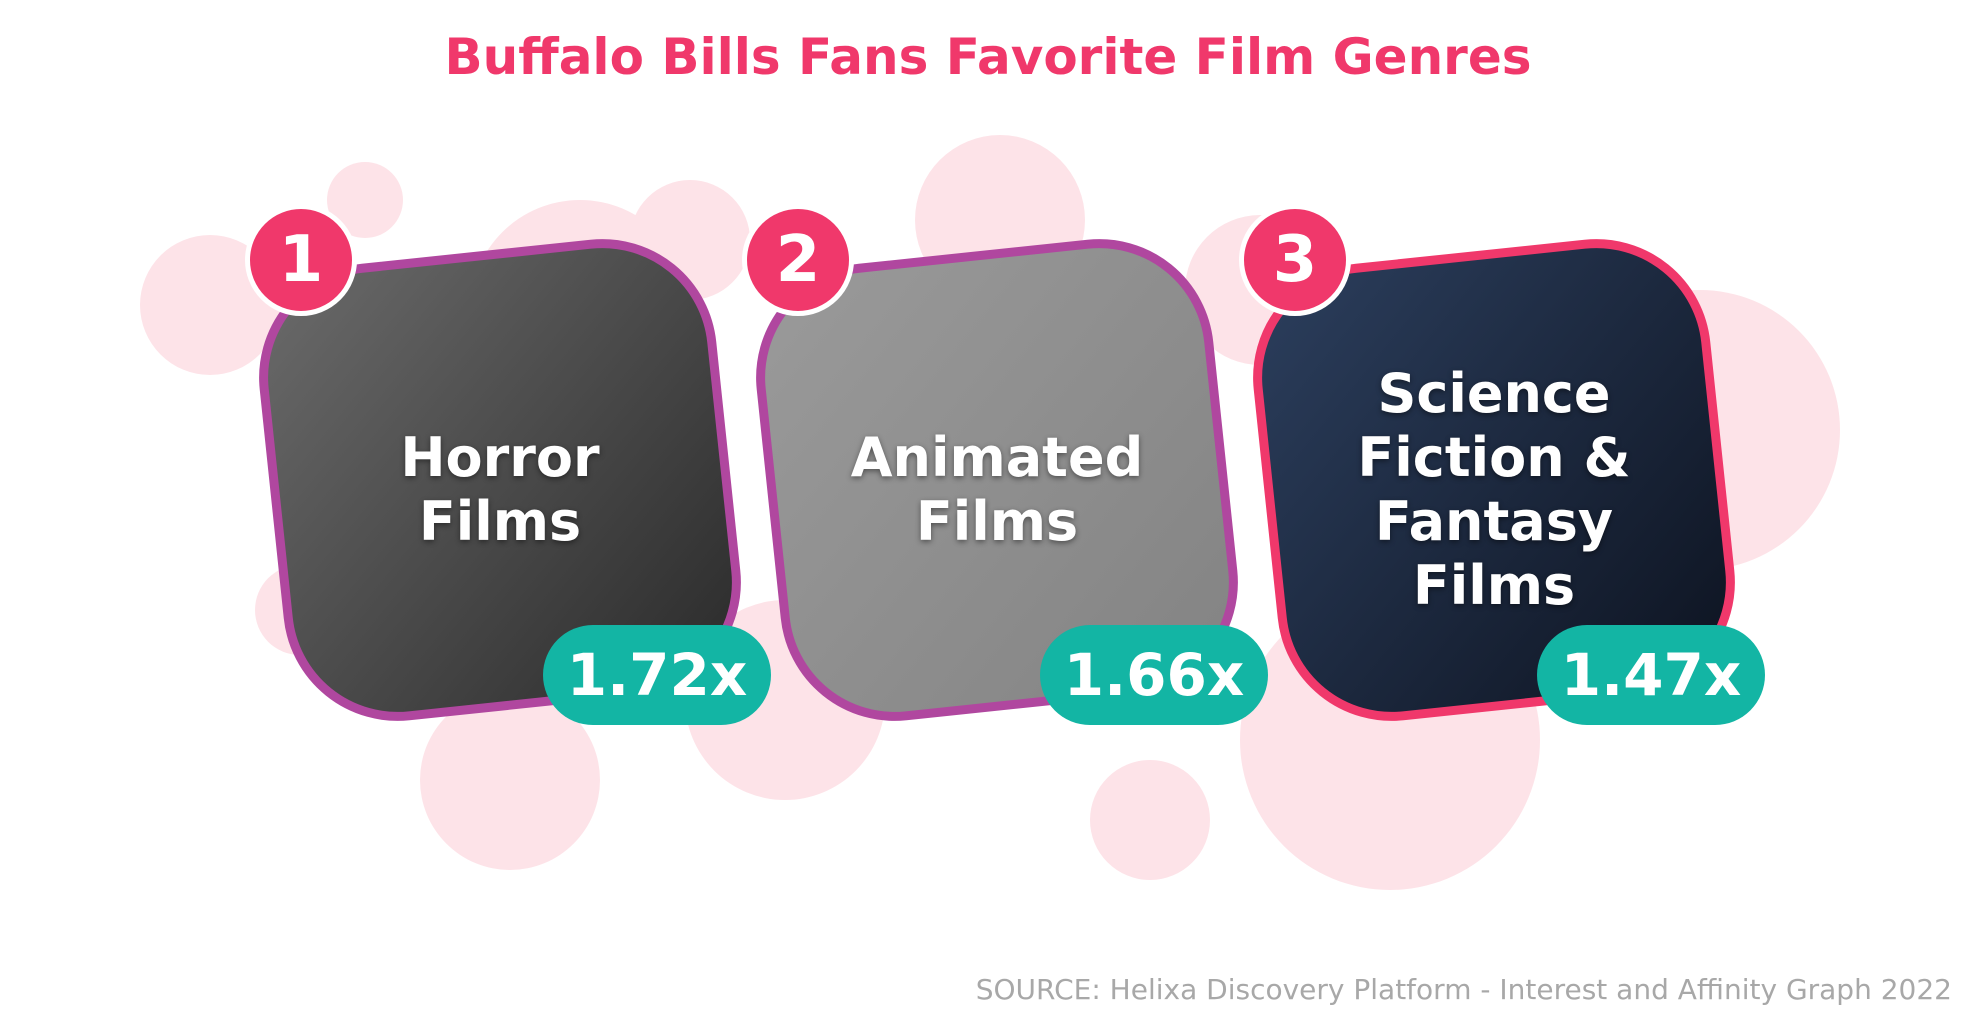 Image resolution: width=1976 pixels, height=1020 pixels. What do you see at coordinates (997, 489) in the screenshot?
I see `genre-label: Animated Films` at bounding box center [997, 489].